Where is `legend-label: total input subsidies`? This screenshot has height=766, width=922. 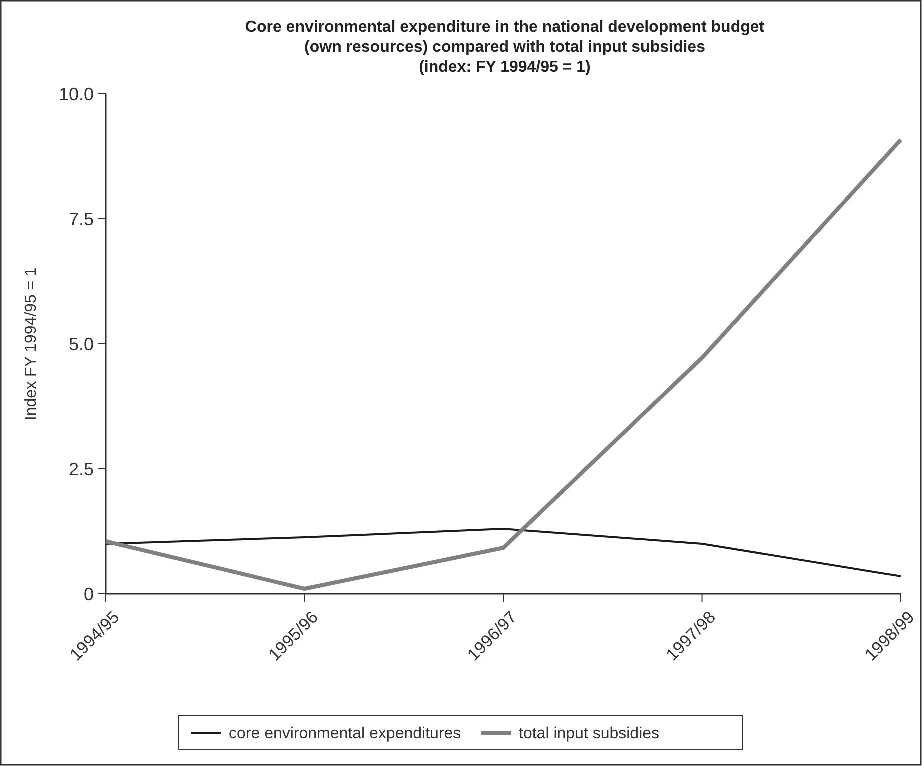
legend-label: total input subsidies is located at coordinates (589, 734).